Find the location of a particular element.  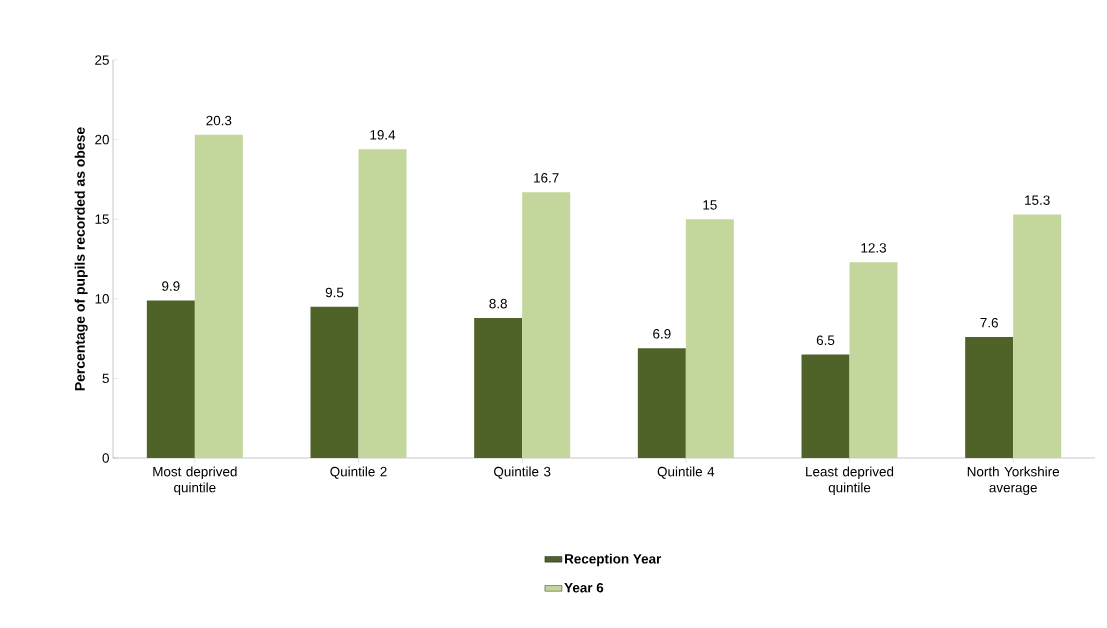

y-tick-label: 25 is located at coordinates (102, 60).